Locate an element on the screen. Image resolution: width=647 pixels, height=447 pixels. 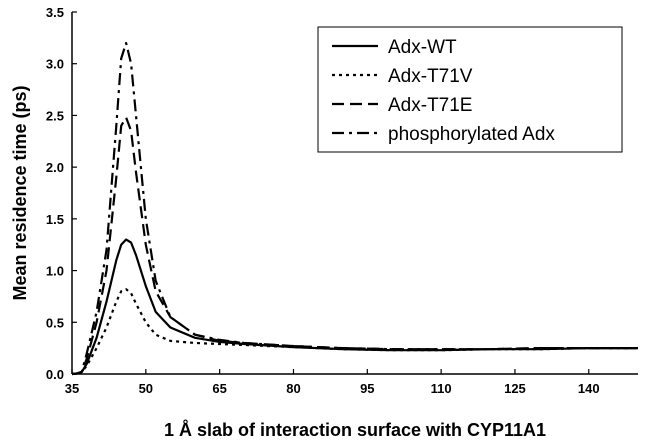
y-tick-label: 1.0 is located at coordinates (55, 271).